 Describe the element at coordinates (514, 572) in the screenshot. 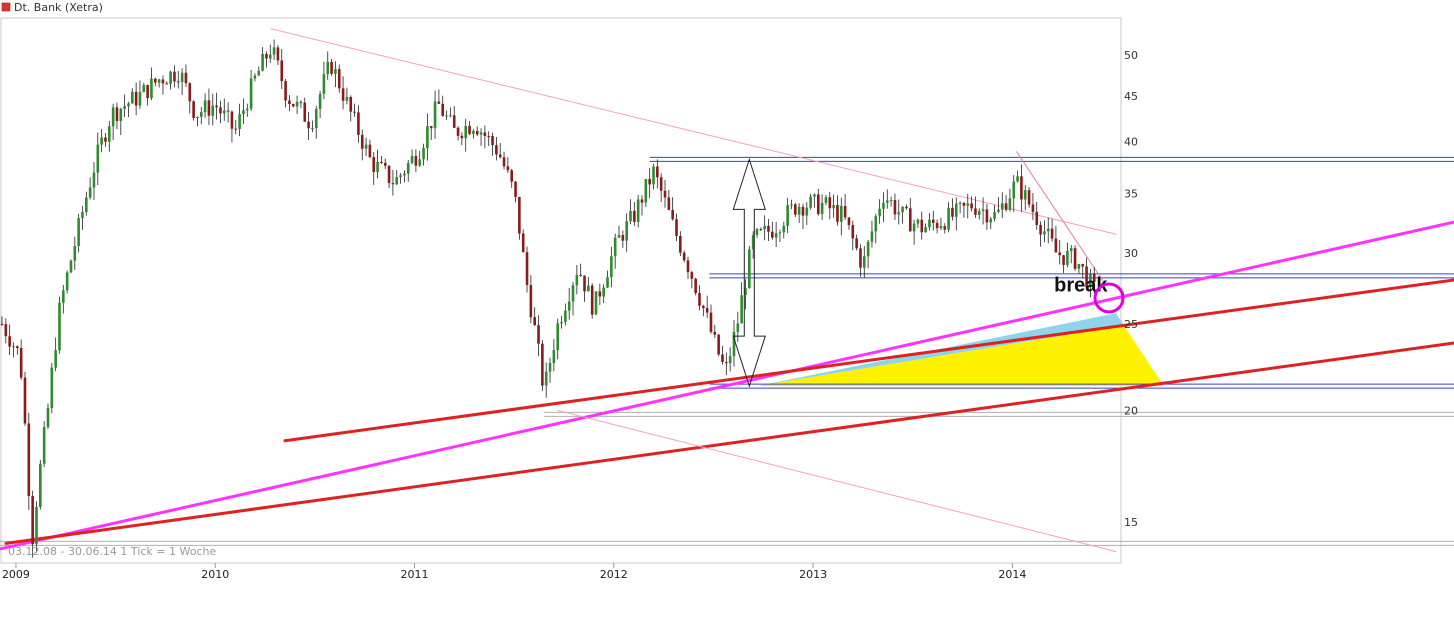

I see `x-axis: 2009 2010 2011 2012 2013 2014` at that location.